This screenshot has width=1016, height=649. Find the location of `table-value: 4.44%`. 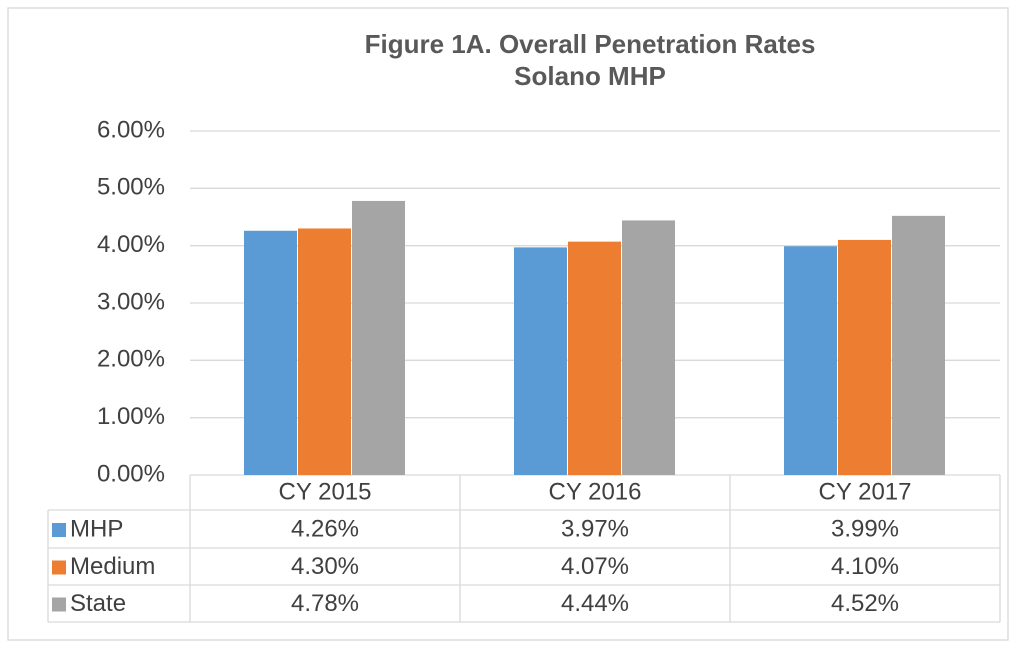

table-value: 4.44% is located at coordinates (595, 603).